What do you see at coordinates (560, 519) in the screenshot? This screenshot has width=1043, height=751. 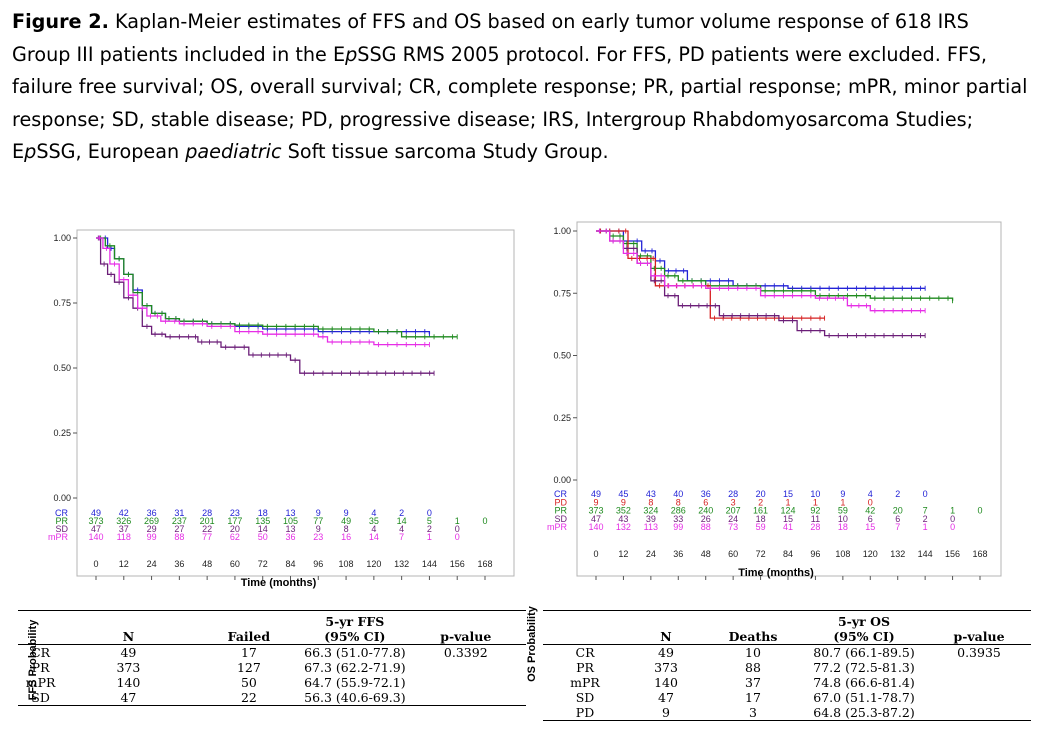 I see `os-risk-label-sd: SD` at bounding box center [560, 519].